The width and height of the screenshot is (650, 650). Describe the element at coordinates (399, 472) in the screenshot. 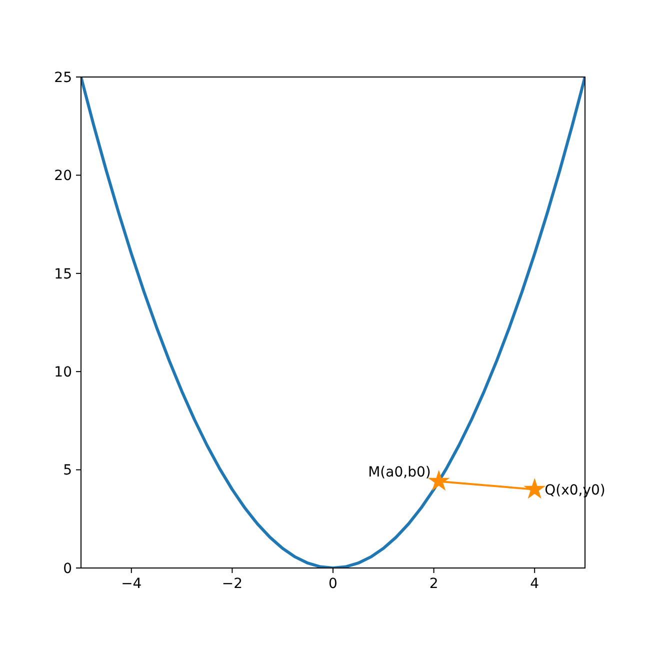

I see `annotation: M(a0,b0)` at that location.